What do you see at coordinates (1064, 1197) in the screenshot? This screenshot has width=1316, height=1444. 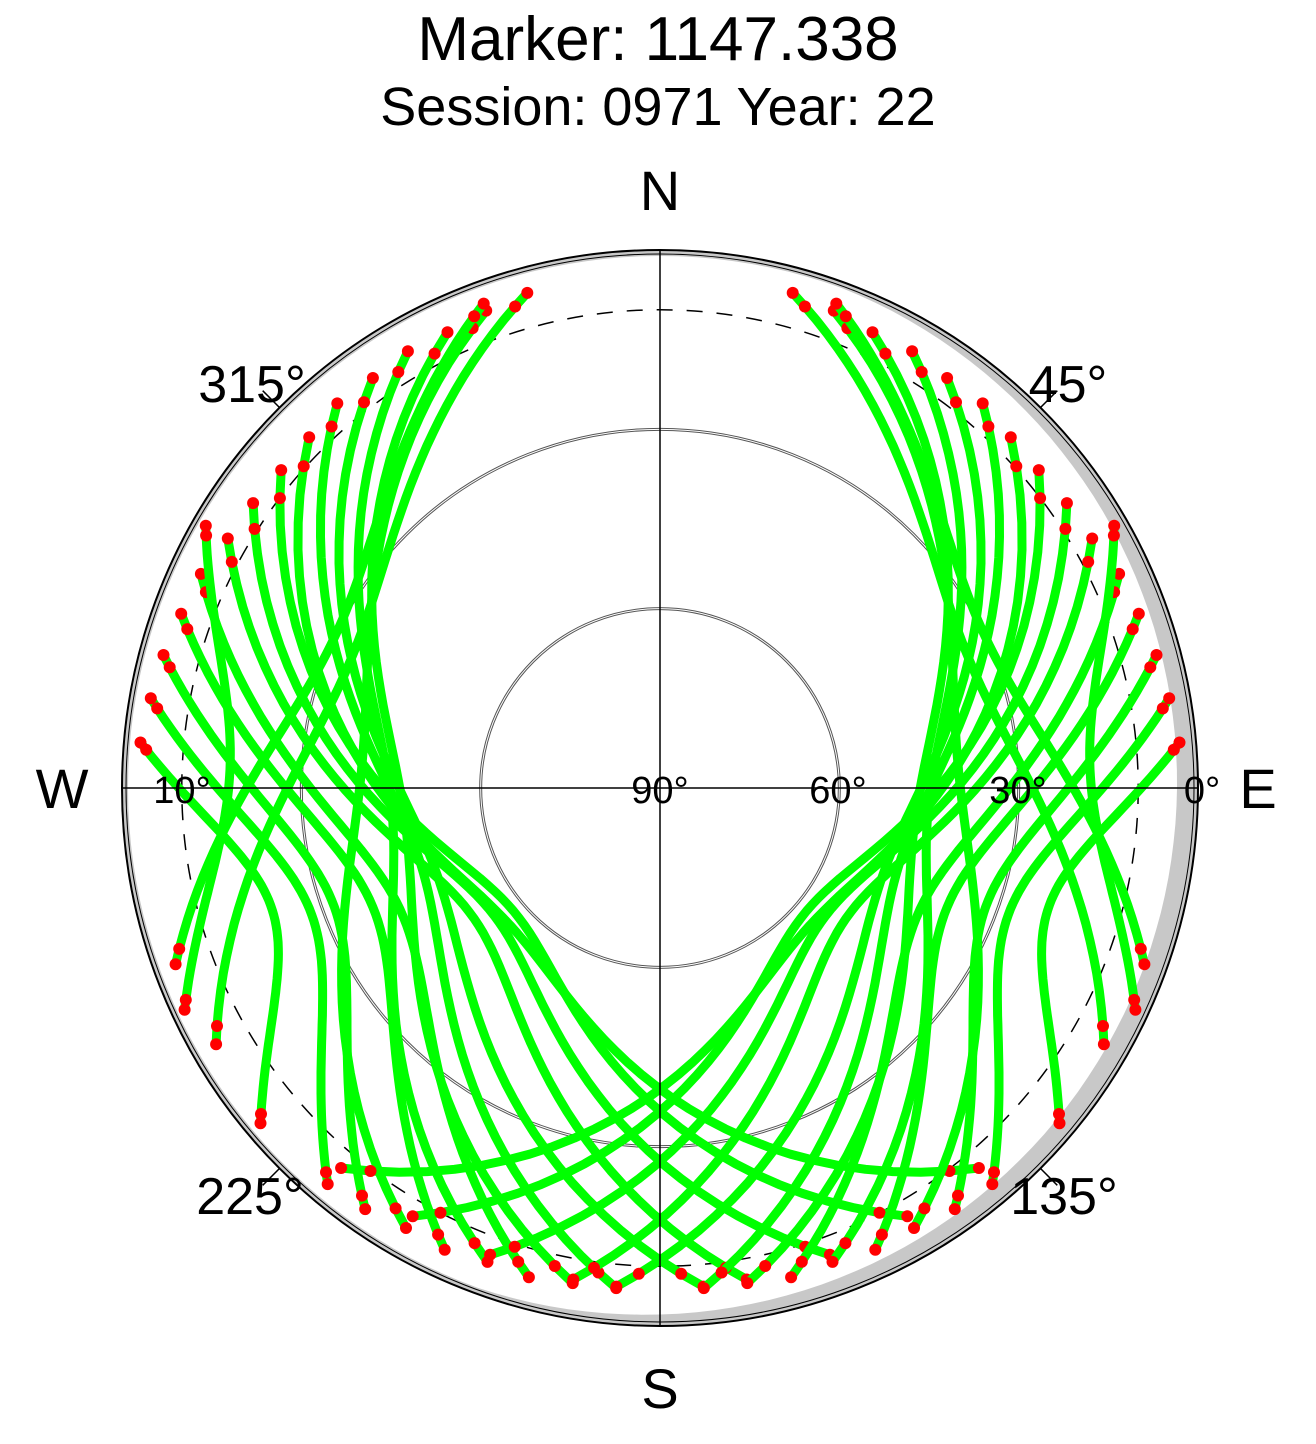 I see `azimuth-label-135: 135°` at bounding box center [1064, 1197].